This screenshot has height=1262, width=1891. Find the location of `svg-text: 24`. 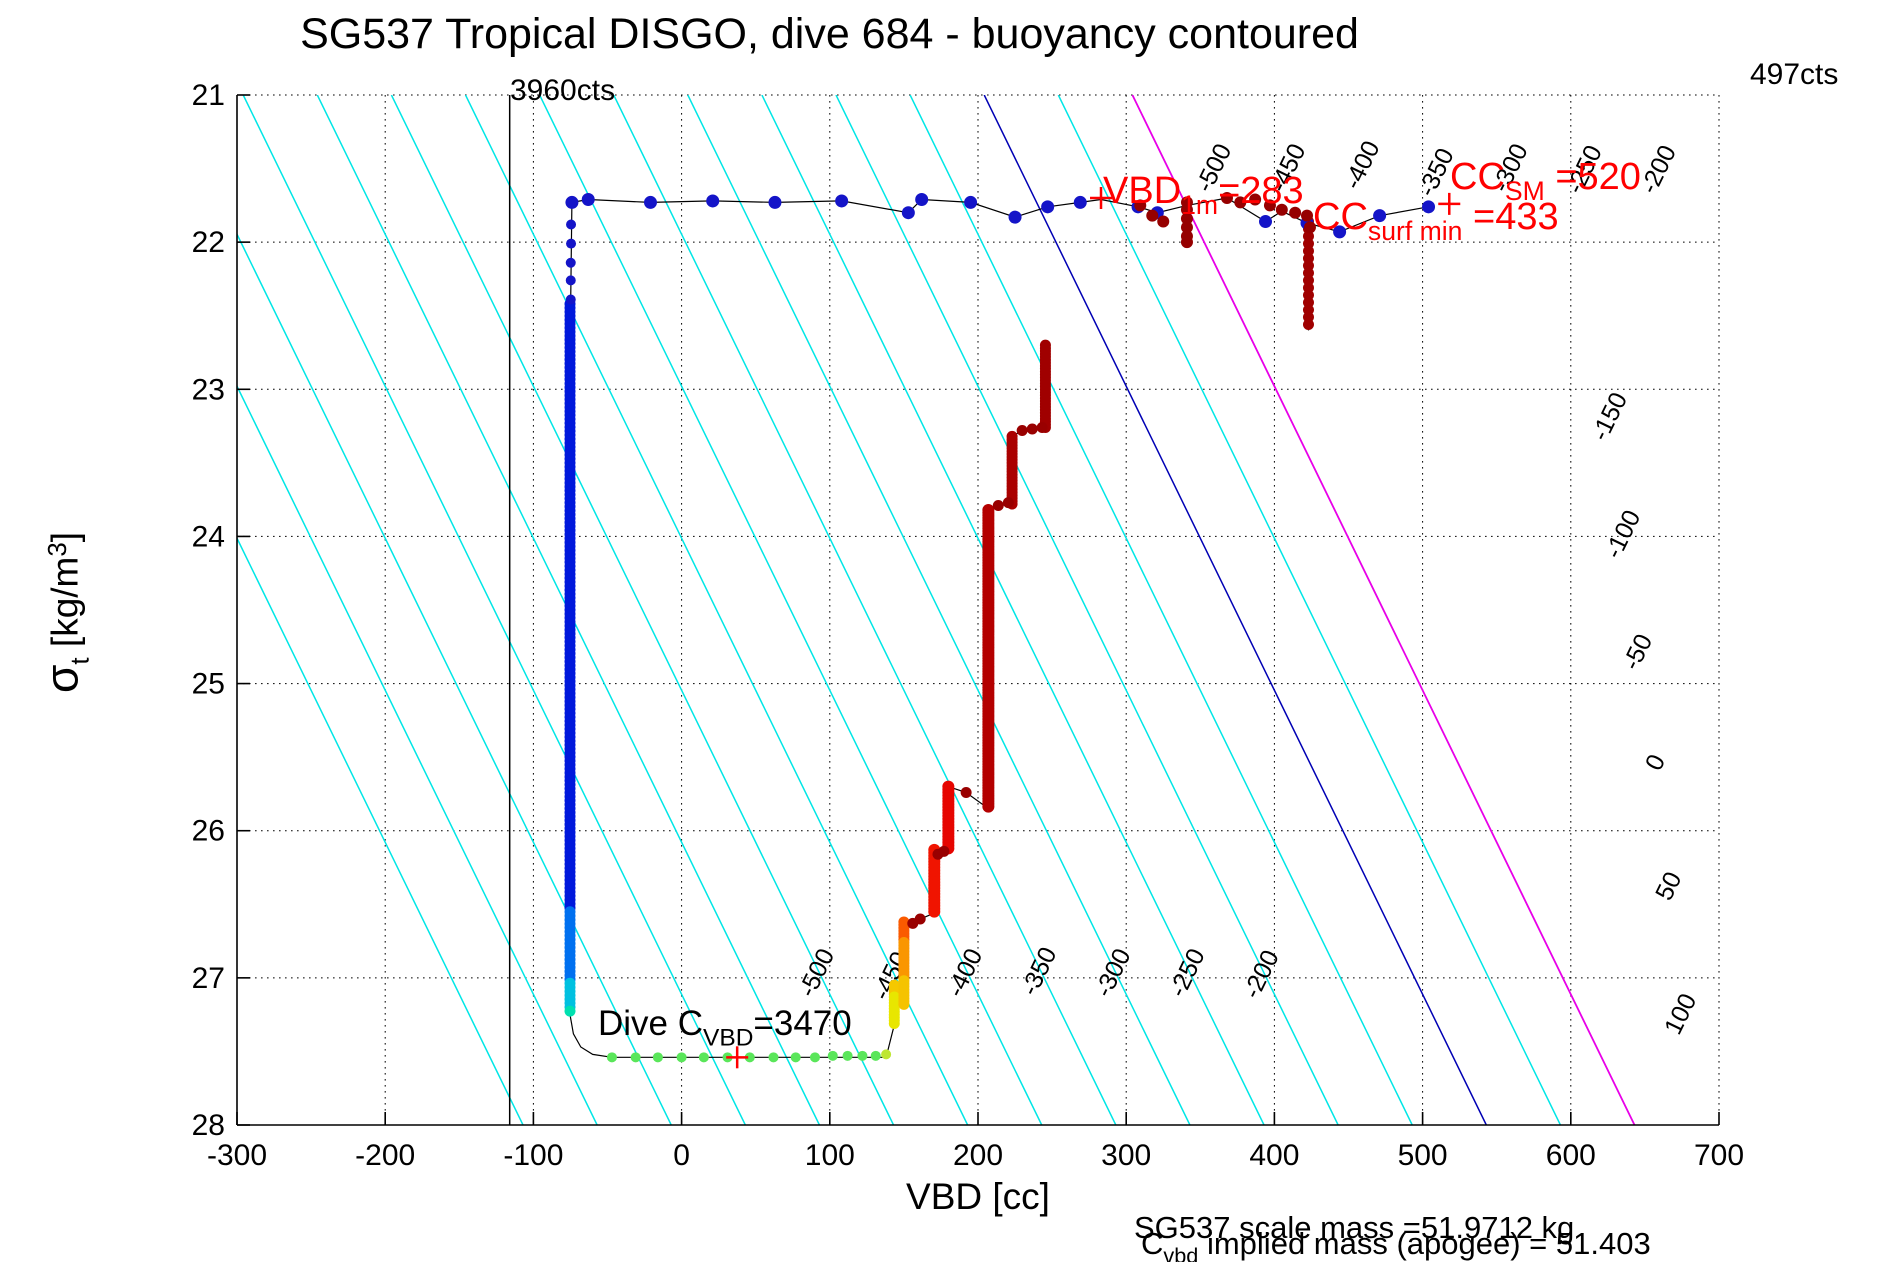

svg-text: 24 is located at coordinates (208, 536).